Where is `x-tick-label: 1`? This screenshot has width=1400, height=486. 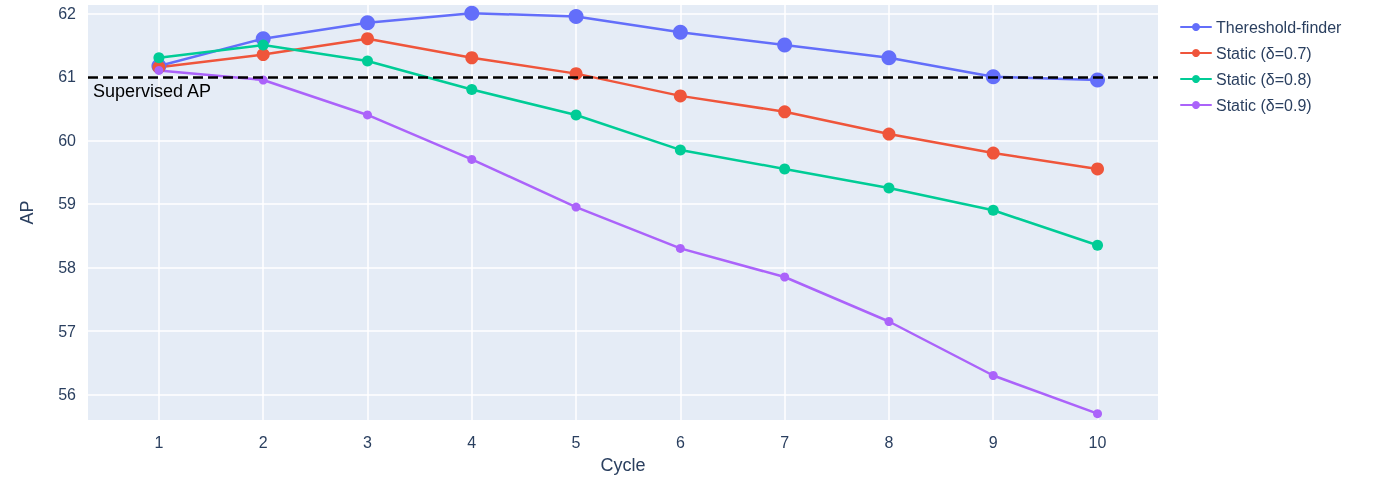 x-tick-label: 1 is located at coordinates (159, 442).